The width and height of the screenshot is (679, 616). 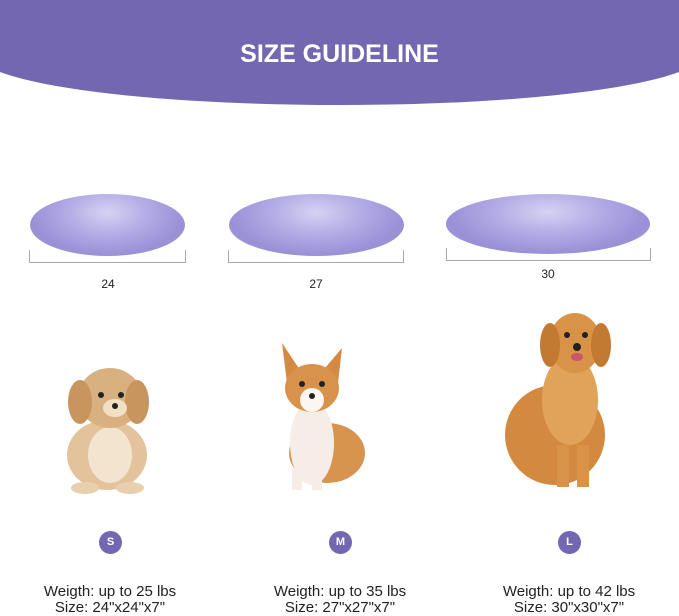 What do you see at coordinates (316, 284) in the screenshot?
I see `dimension-label-medium: 27` at bounding box center [316, 284].